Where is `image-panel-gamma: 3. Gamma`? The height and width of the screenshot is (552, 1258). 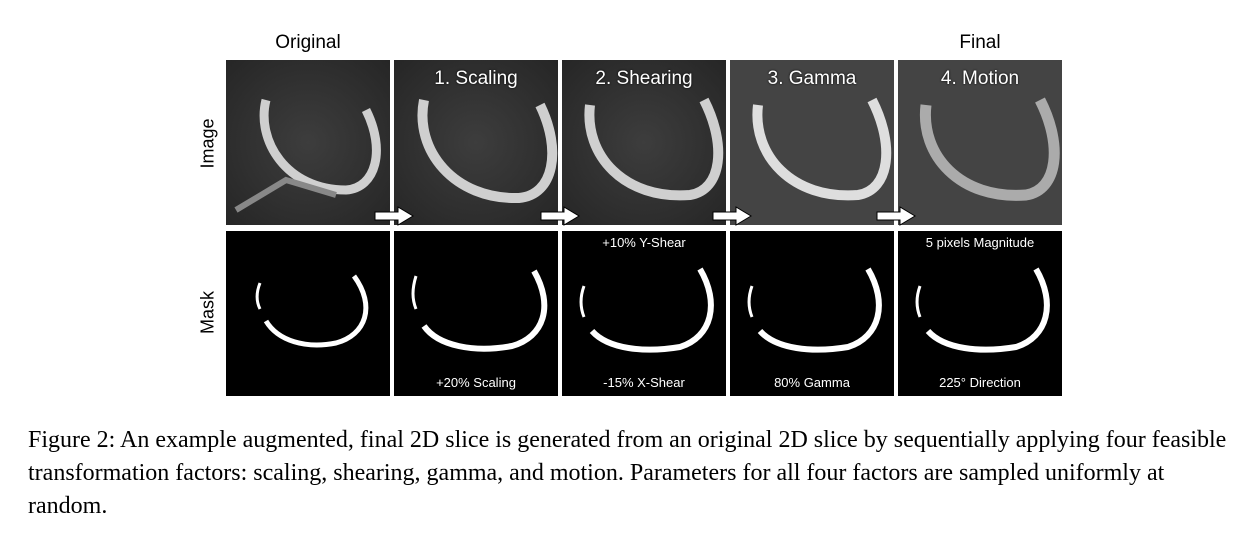 image-panel-gamma: 3. Gamma is located at coordinates (812, 142).